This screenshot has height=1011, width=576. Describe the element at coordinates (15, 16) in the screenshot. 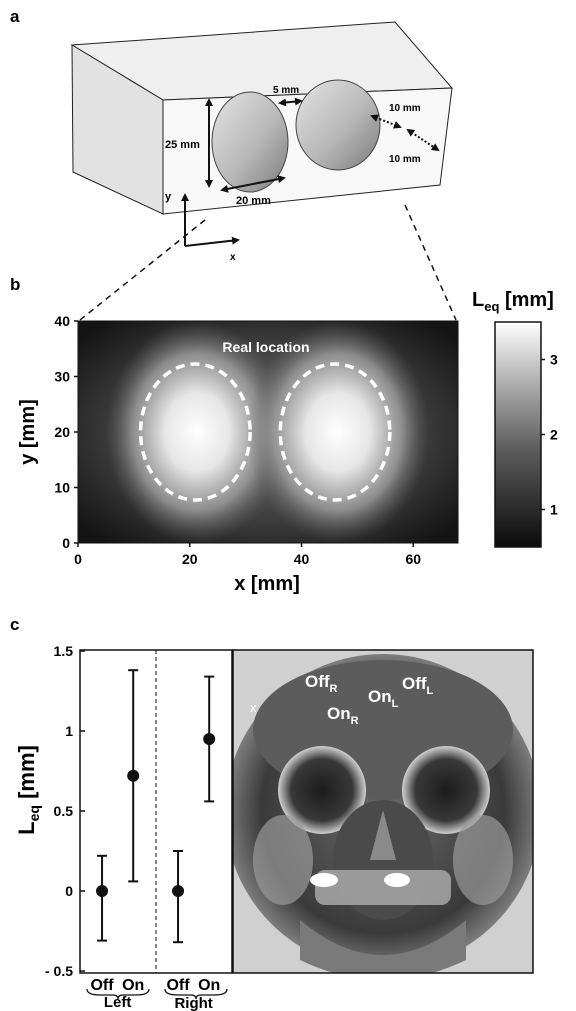

I see `panel-a-letter: a` at that location.